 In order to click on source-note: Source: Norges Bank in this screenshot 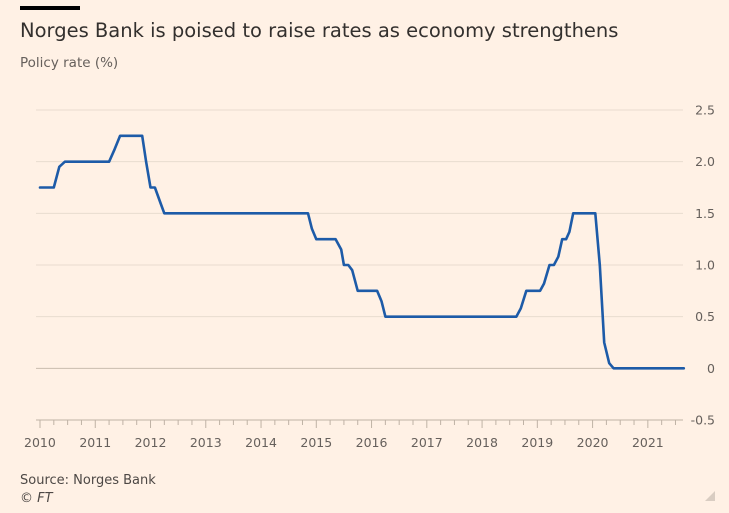, I will do `click(88, 480)`.